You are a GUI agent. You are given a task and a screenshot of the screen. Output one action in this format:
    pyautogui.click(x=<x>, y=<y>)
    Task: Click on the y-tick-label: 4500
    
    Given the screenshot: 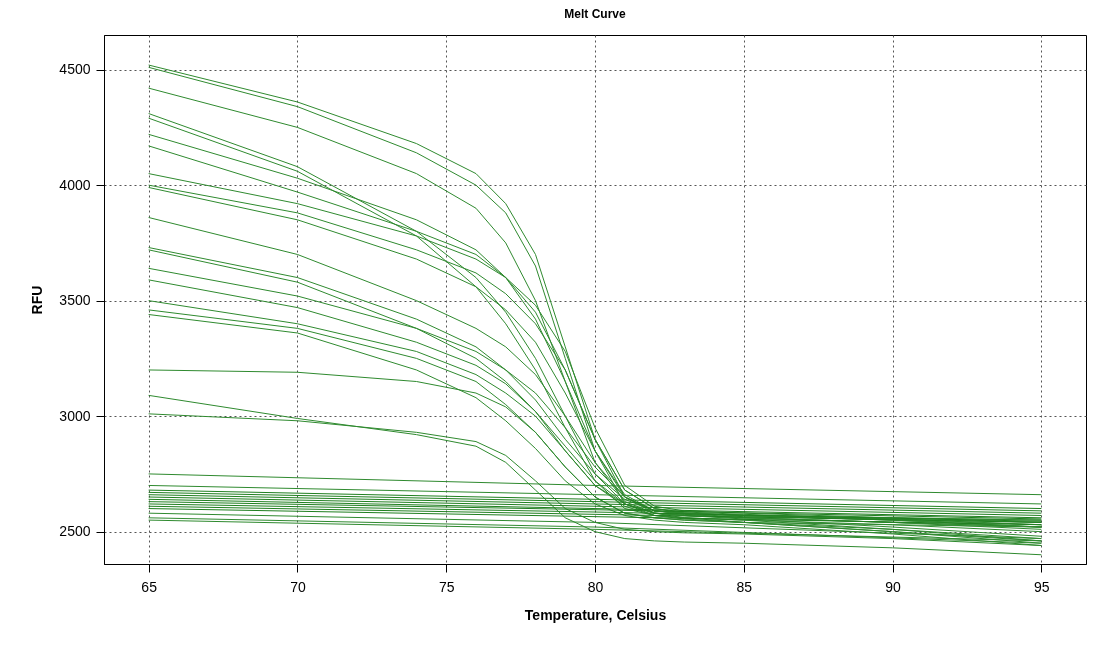 What is the action you would take?
    pyautogui.click(x=75, y=69)
    